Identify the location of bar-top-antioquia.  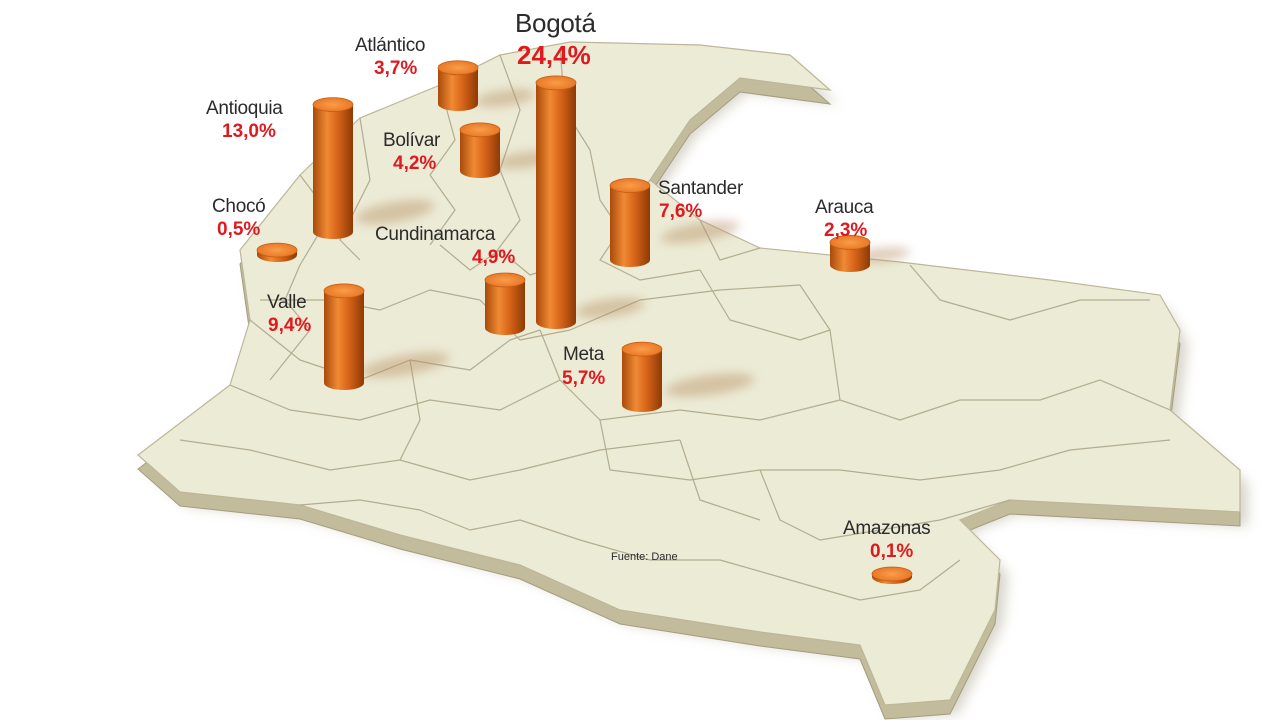
(333, 104).